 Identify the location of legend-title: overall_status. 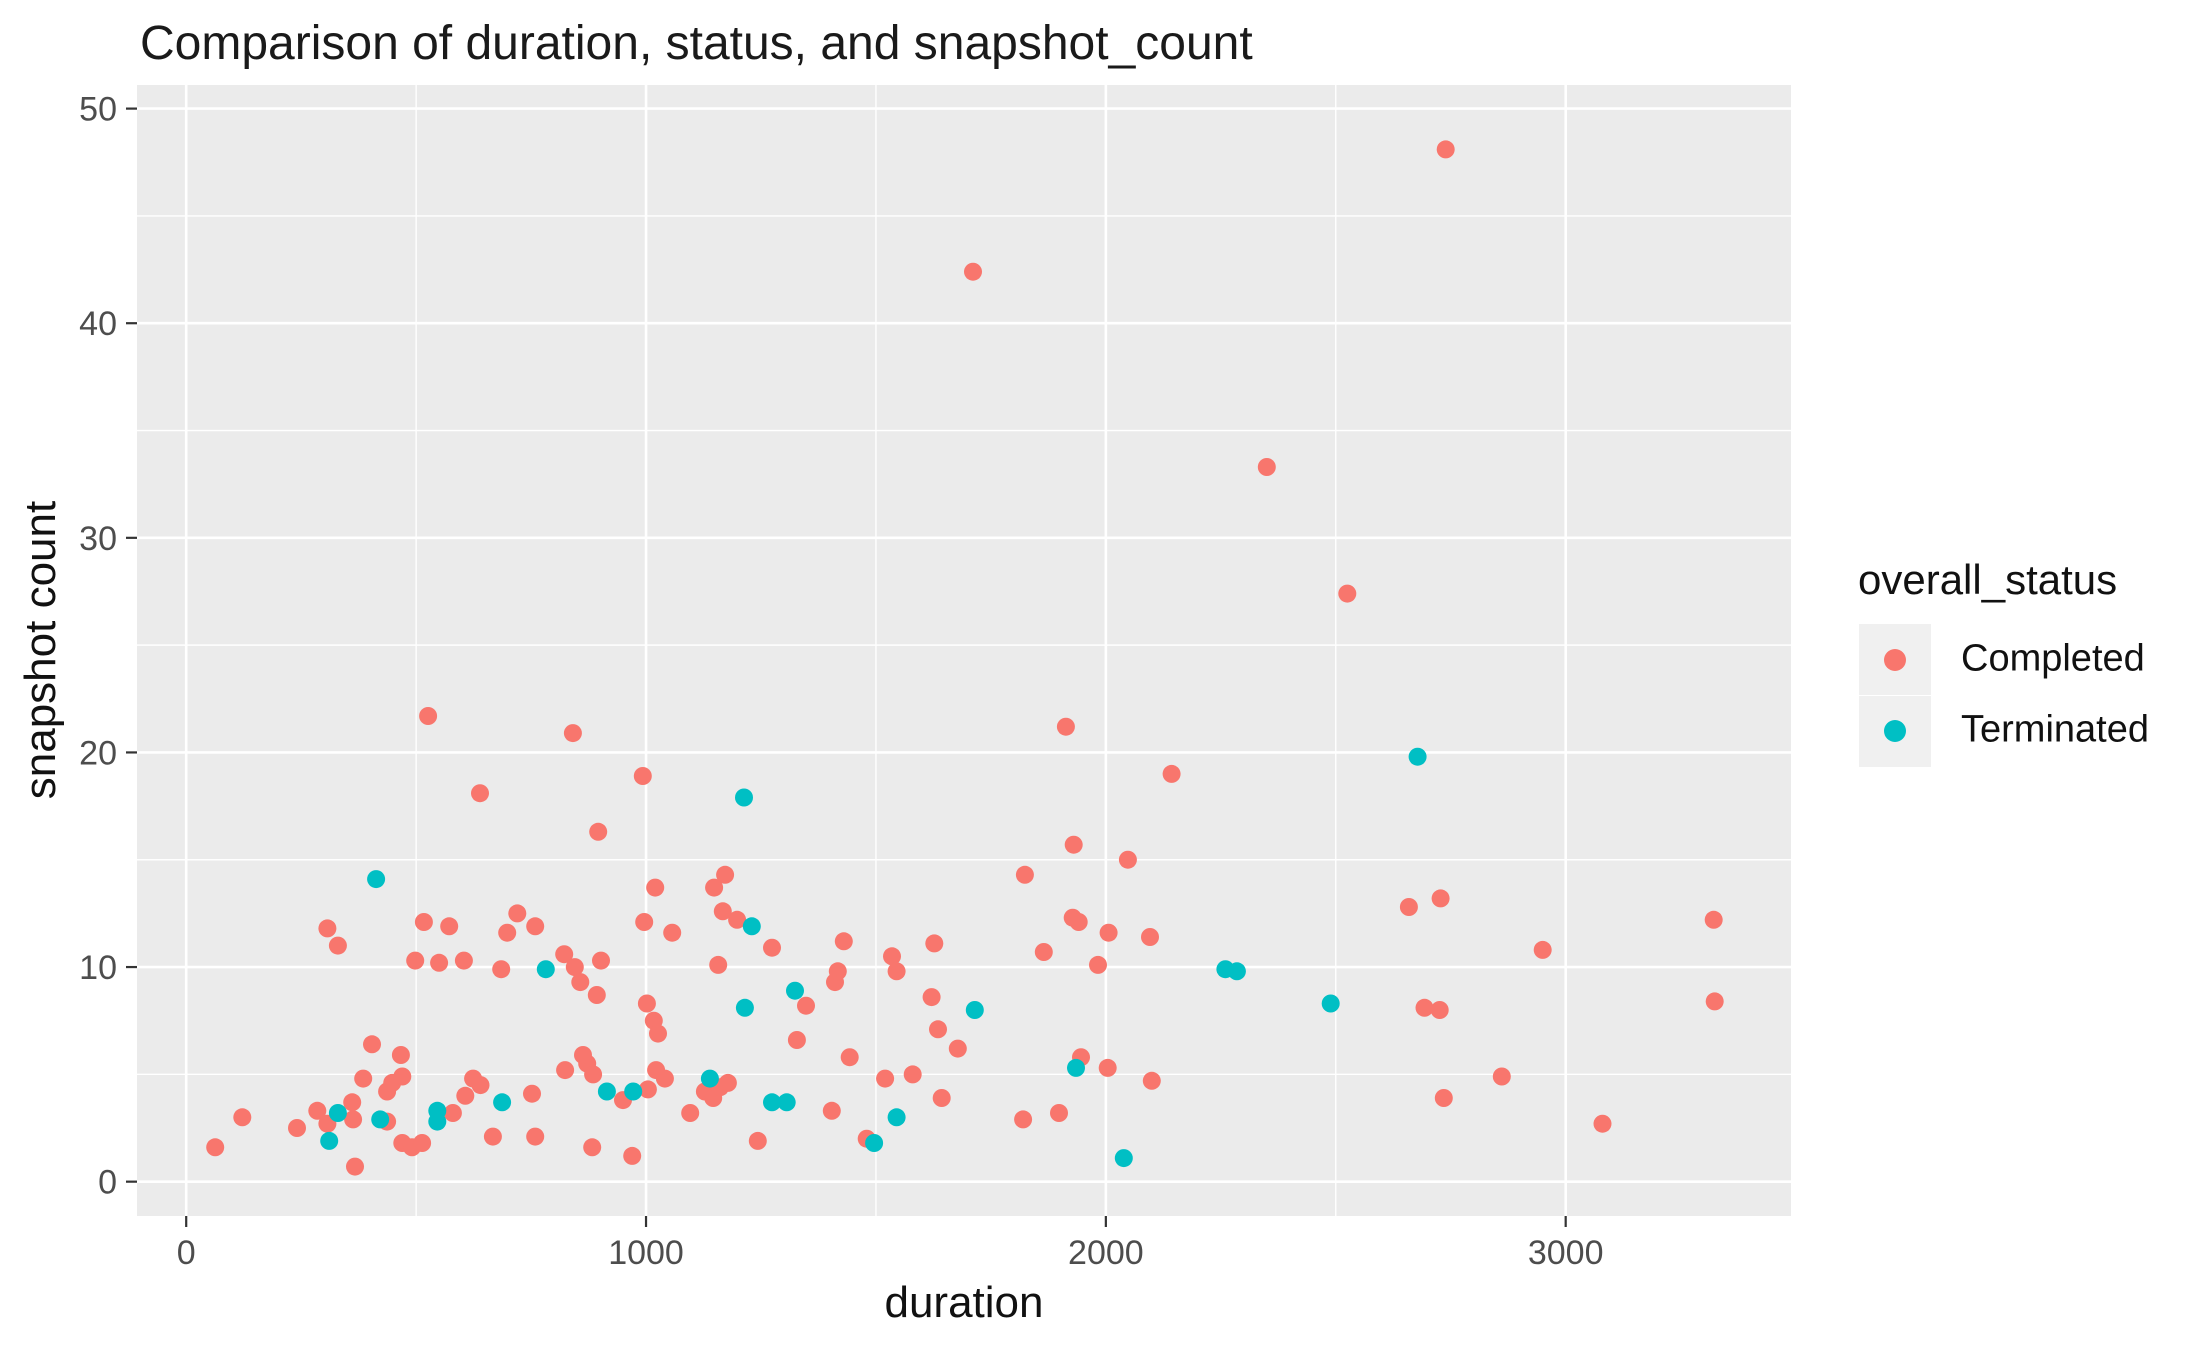
(1988, 579).